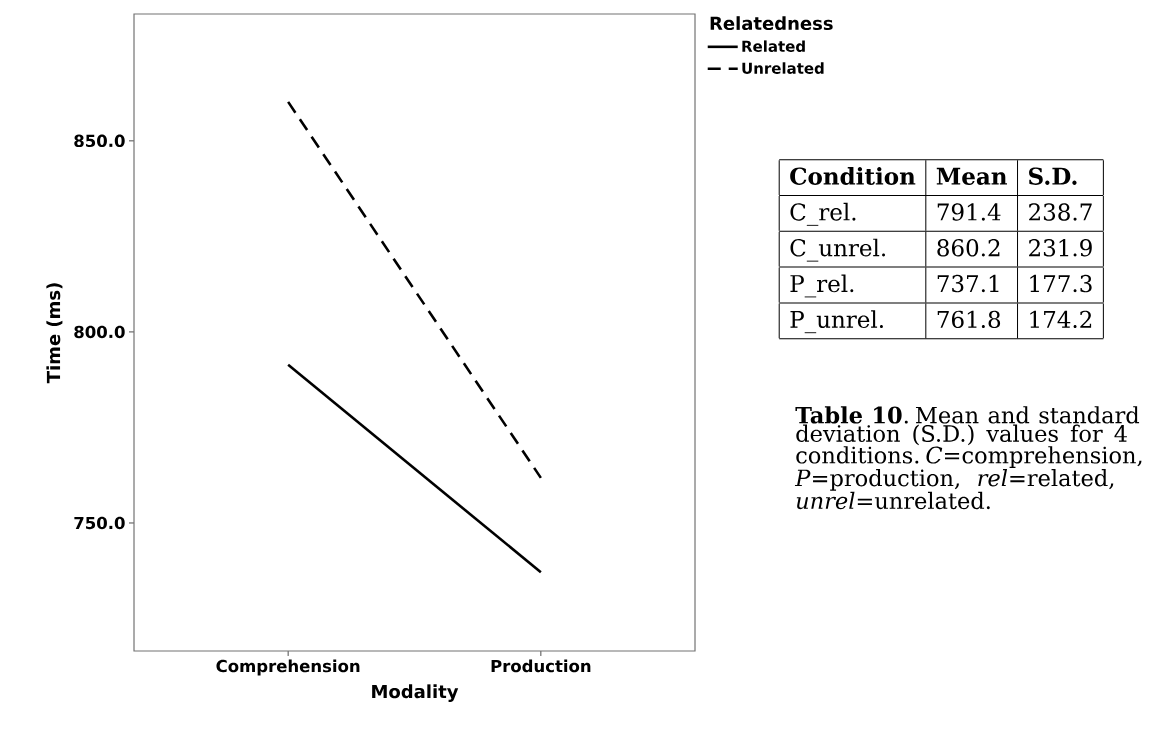 The height and width of the screenshot is (736, 1160). Describe the element at coordinates (1053, 176) in the screenshot. I see `text: S.D.` at that location.